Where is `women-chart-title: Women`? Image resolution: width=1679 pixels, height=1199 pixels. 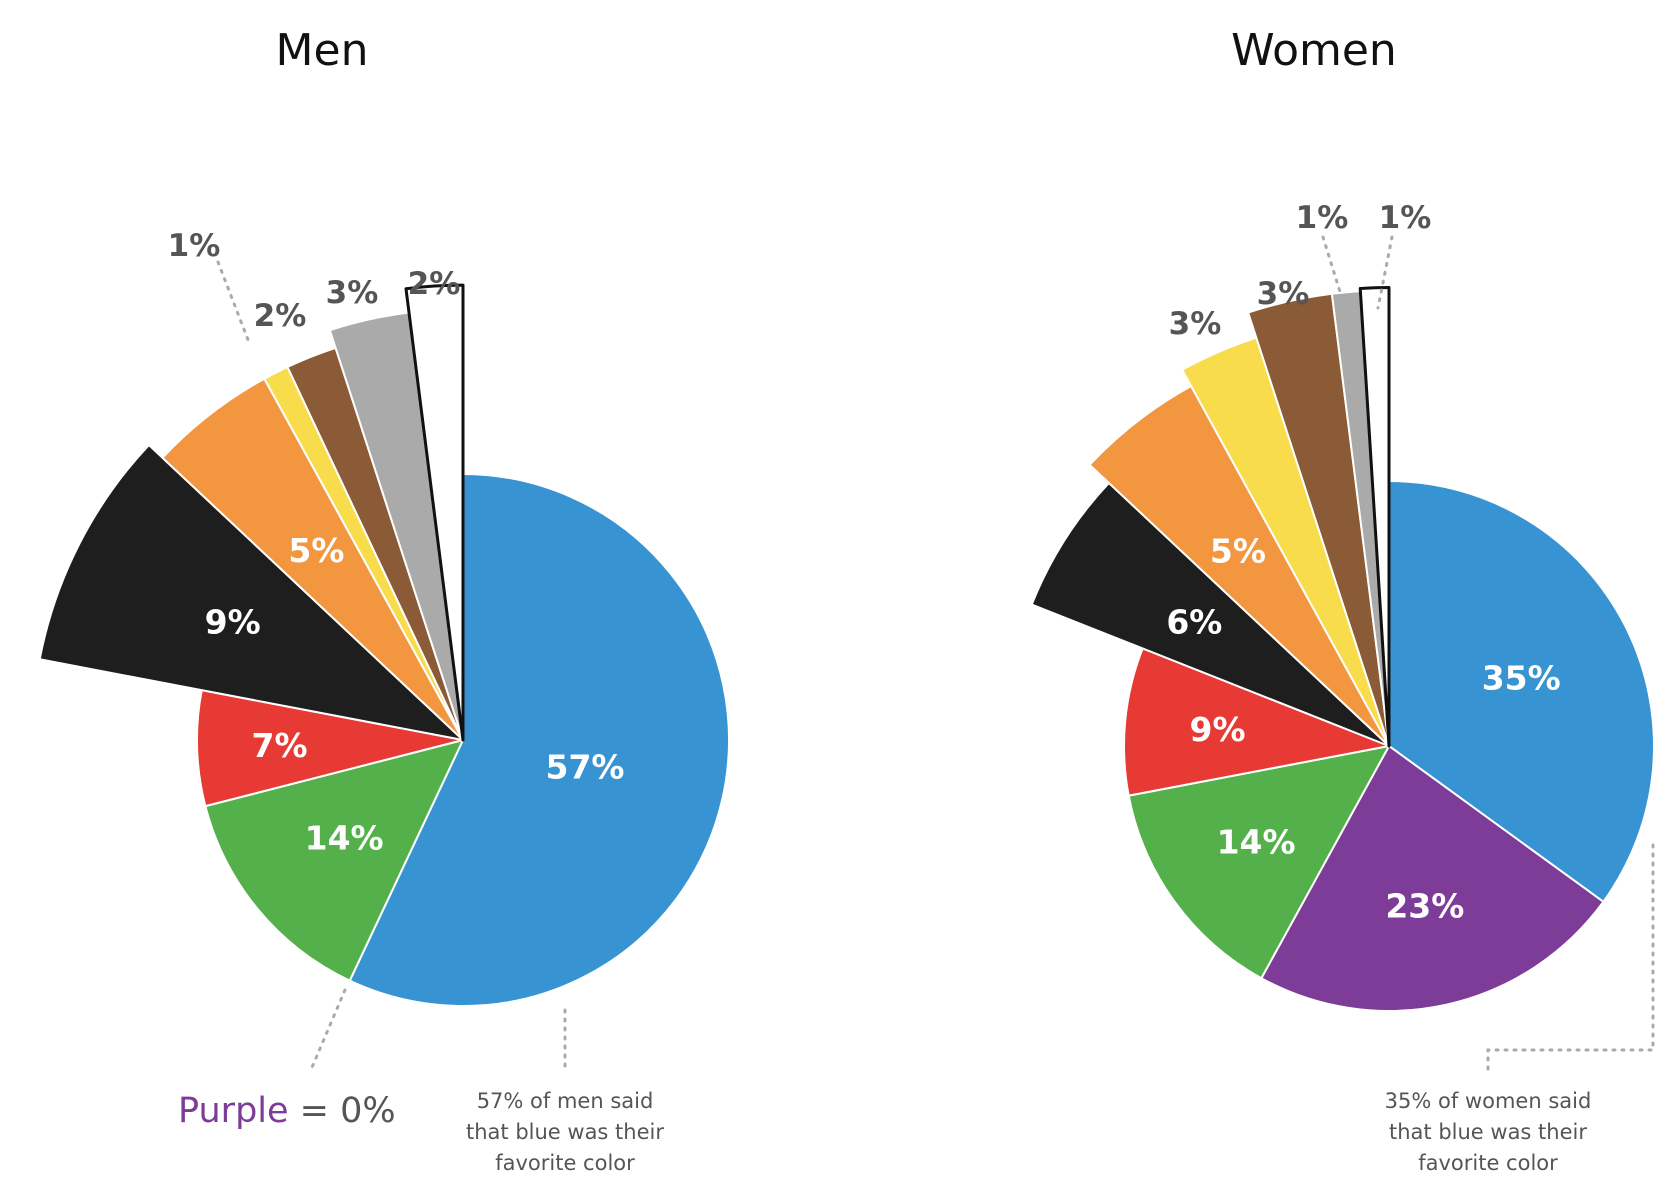
women-chart-title: Women is located at coordinates (1314, 50).